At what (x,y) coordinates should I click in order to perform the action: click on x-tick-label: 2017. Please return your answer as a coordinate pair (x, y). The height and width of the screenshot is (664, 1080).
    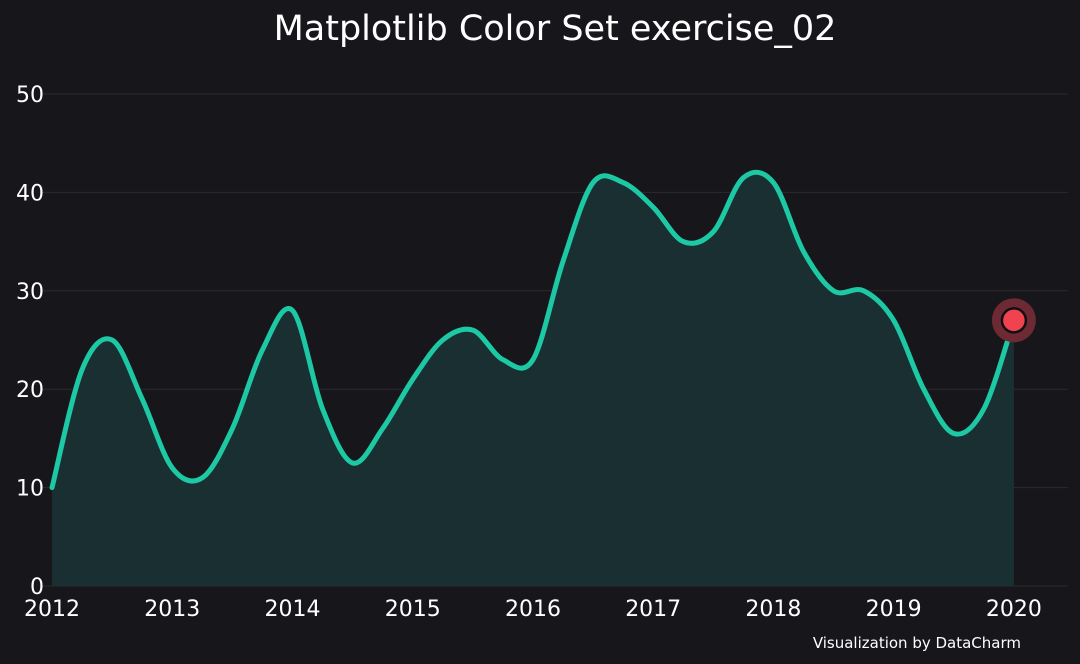
    Looking at the image, I should click on (653, 609).